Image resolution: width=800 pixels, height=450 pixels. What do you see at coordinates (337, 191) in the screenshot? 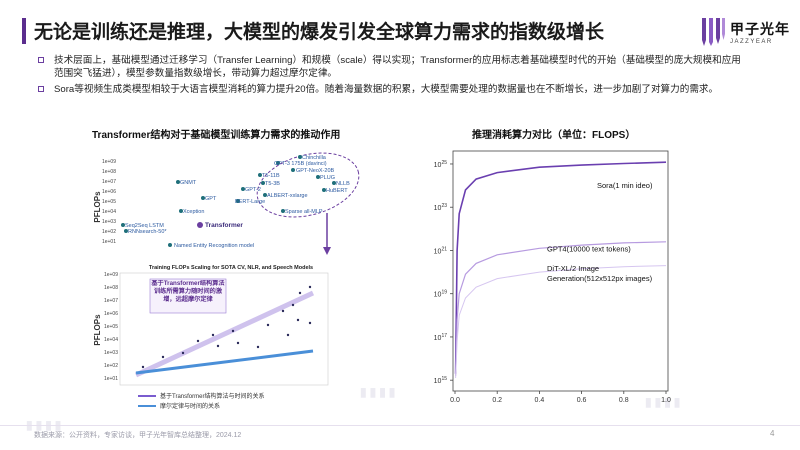
I see `model-label: HuBERT` at bounding box center [337, 191].